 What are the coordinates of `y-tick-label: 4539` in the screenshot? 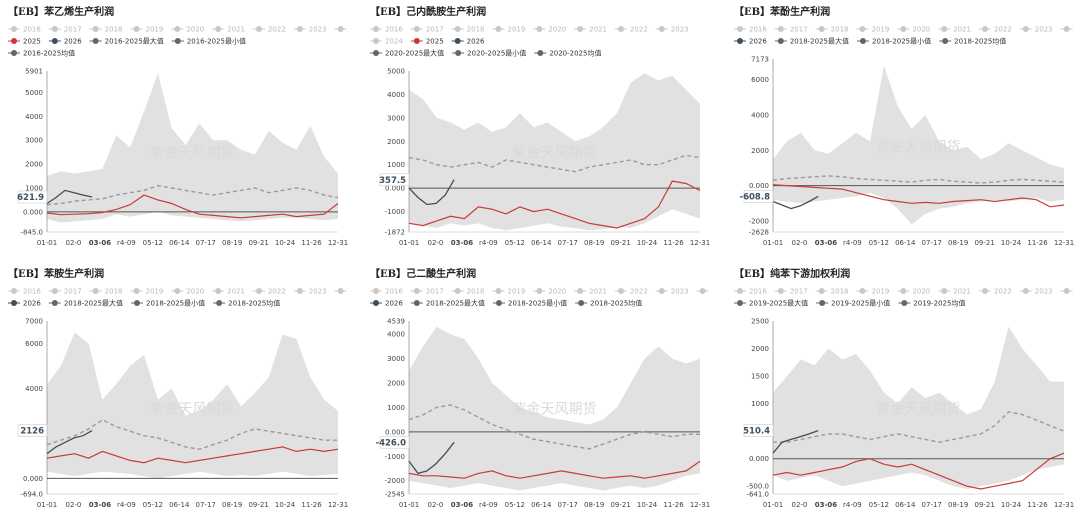 It's located at (396, 322).